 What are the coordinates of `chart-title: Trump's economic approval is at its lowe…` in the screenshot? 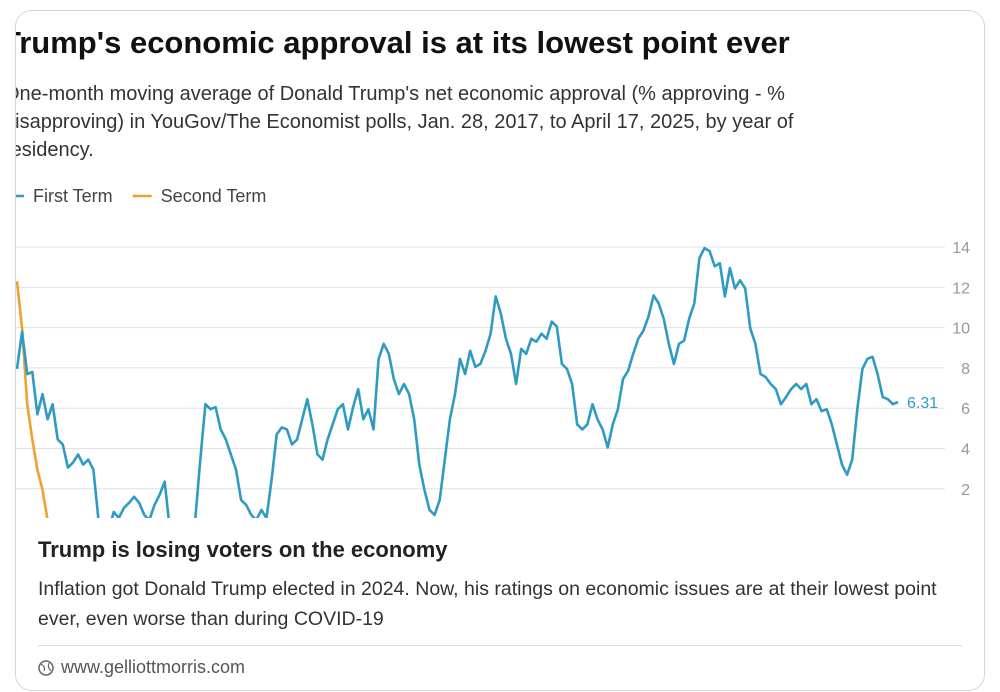 It's located at (396, 42).